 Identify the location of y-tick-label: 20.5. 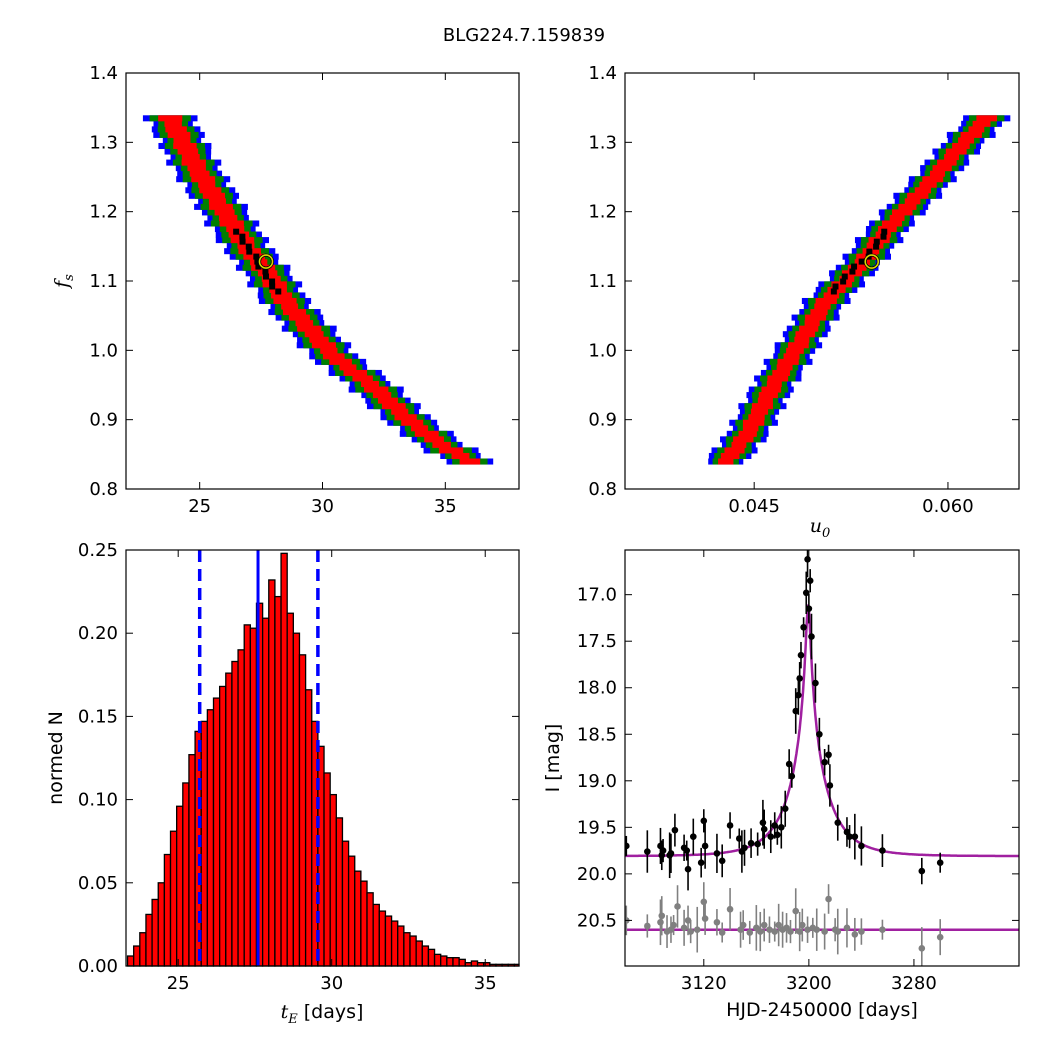
(597, 920).